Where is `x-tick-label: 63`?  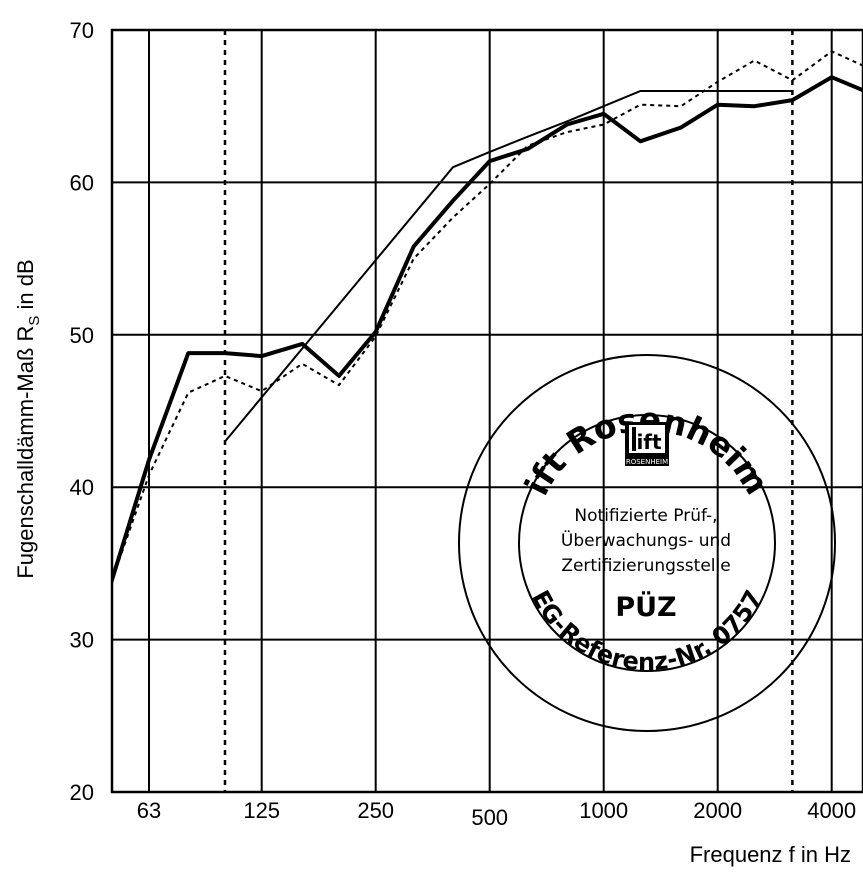
x-tick-label: 63 is located at coordinates (149, 810).